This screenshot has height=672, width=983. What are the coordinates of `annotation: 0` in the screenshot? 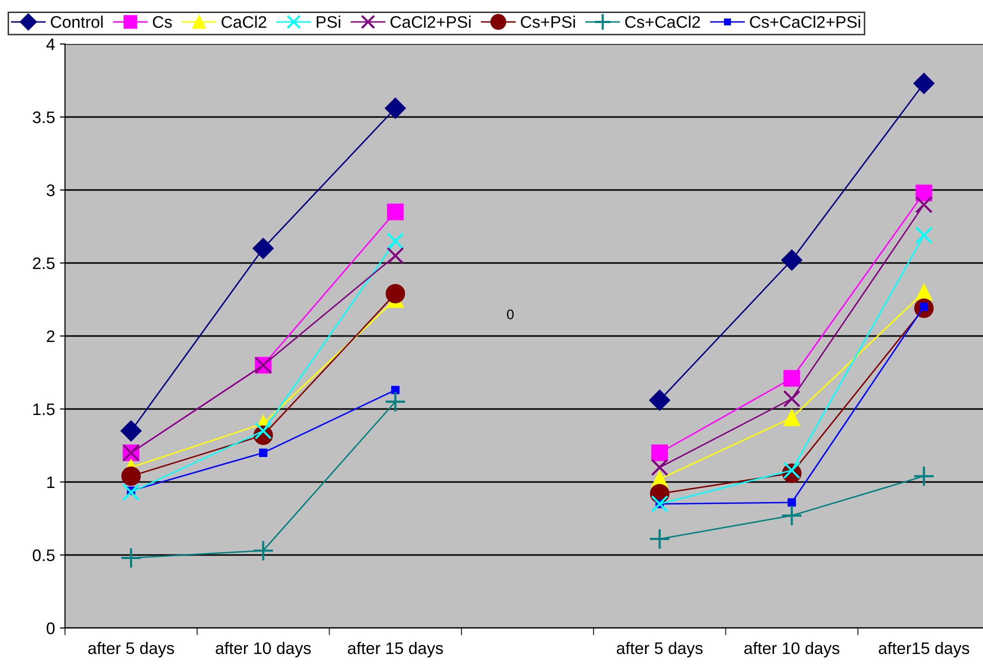 It's located at (510, 314).